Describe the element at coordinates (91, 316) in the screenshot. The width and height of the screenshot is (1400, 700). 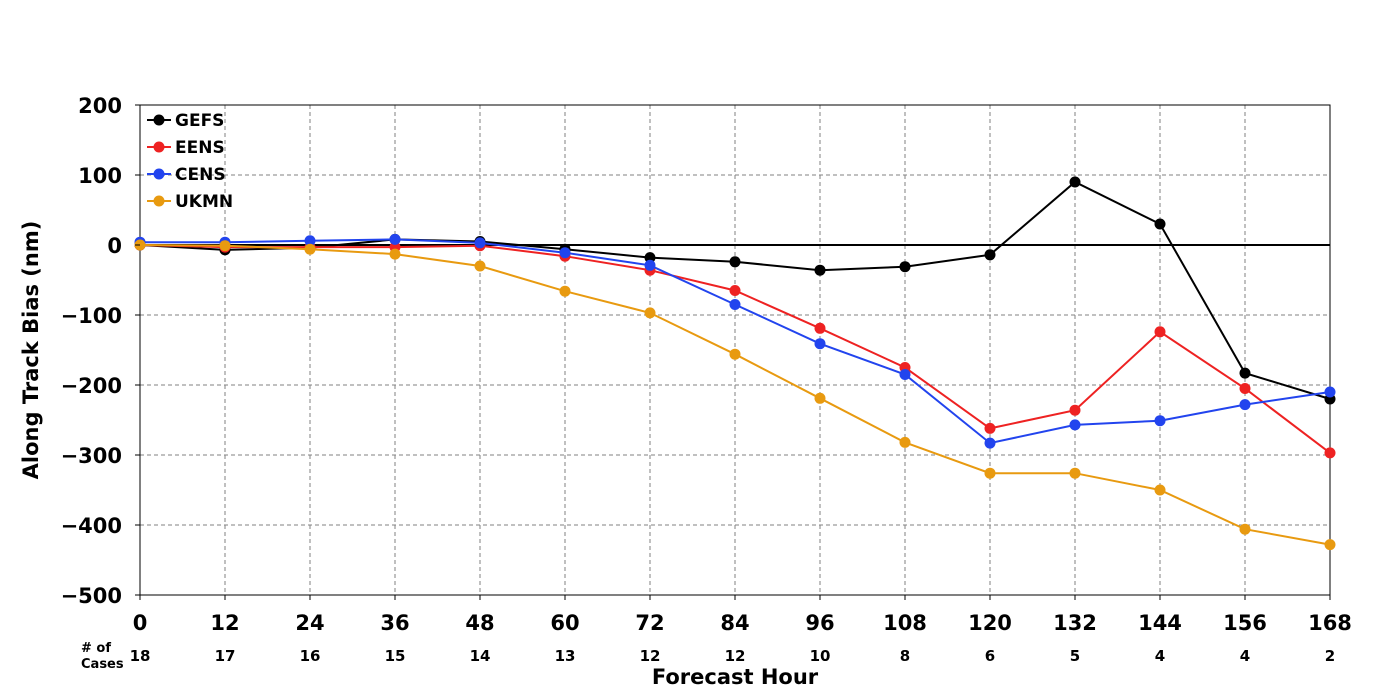
I see `y-tick-label: −100` at that location.